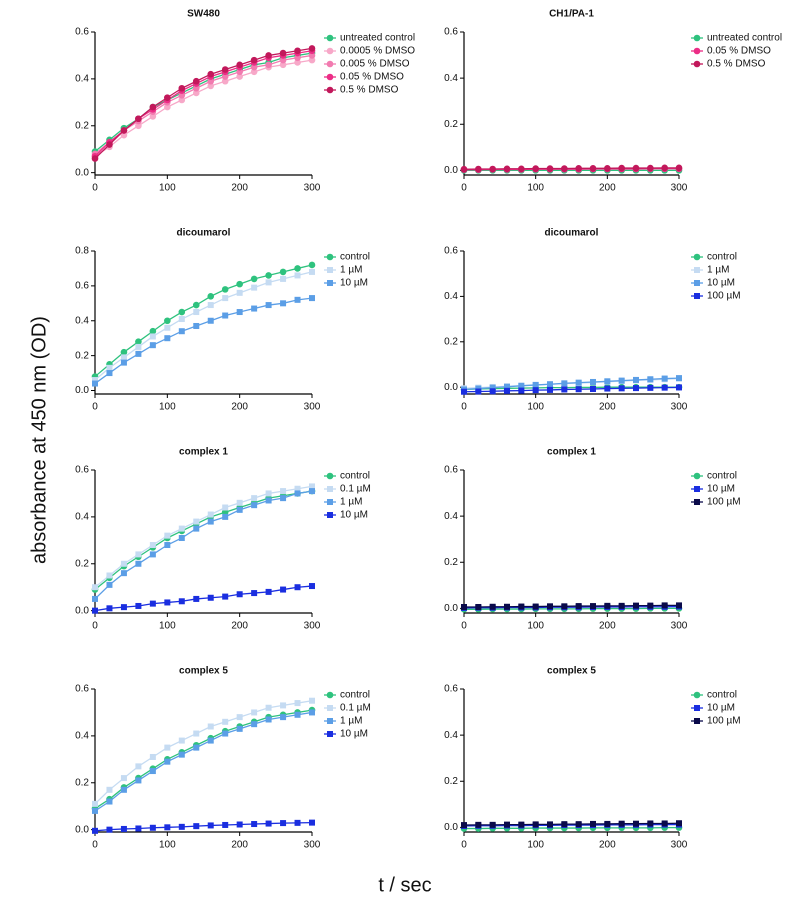  Describe the element at coordinates (82, 251) in the screenshot. I see `y-tick-label: 0.8` at that location.